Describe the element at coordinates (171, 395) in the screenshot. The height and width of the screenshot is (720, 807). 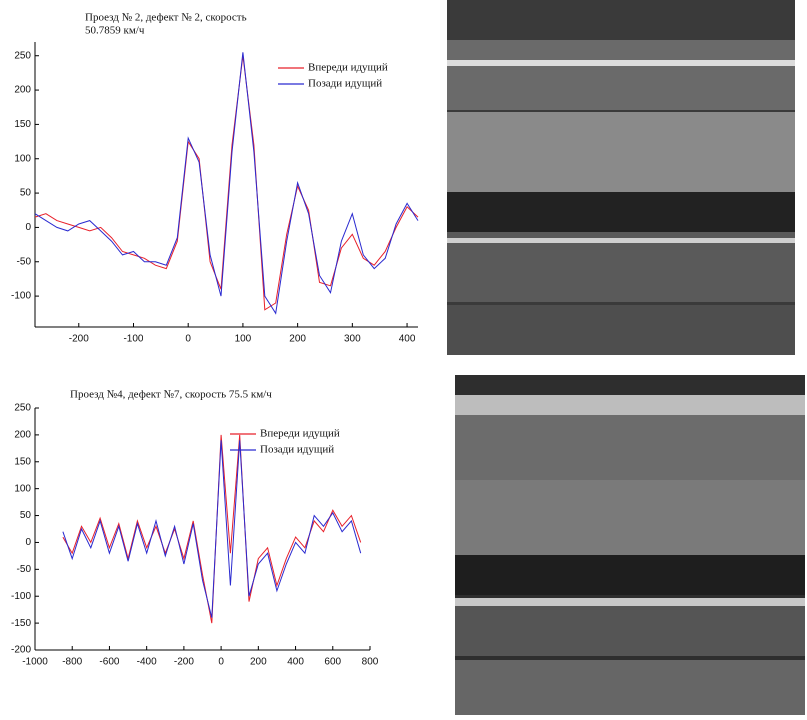
I see `chart-title: Проезд №4, дефект №7, скорость 75.5 км/ч` at that location.